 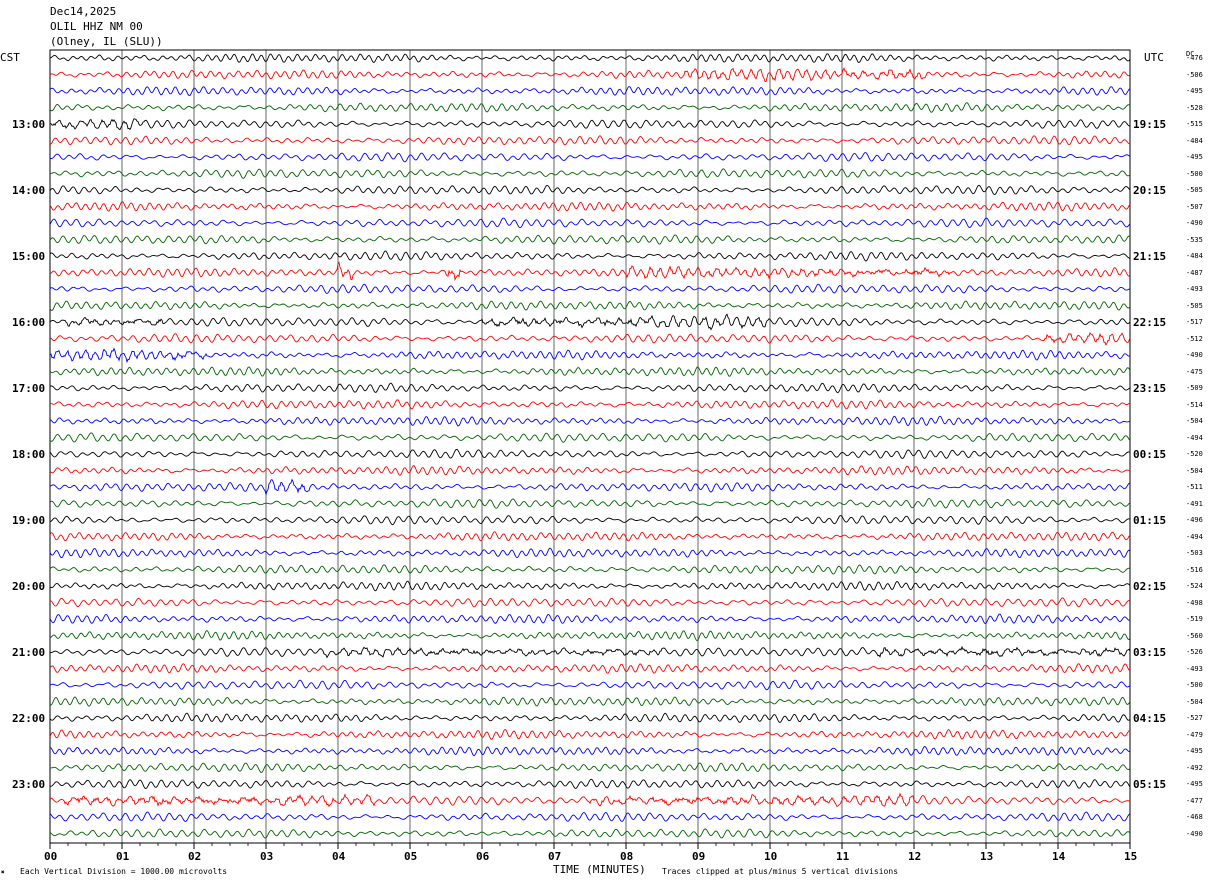 I want to click on right-hour-label: 00:15, so click(x=1150, y=454).